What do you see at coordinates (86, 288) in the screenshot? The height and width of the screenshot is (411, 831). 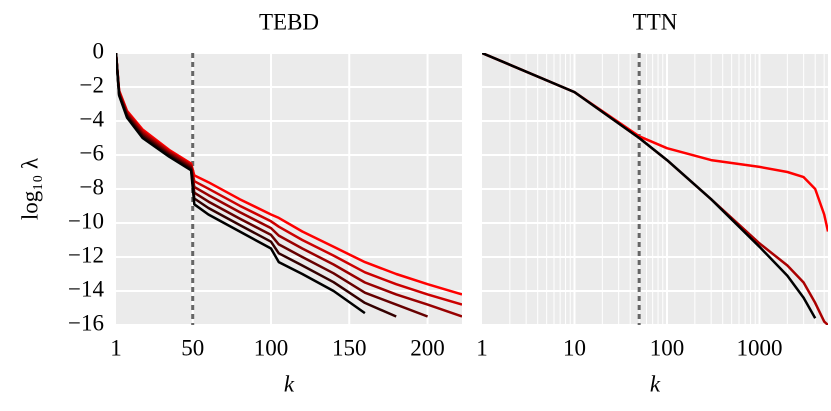 I see `y-tick-label: −14` at bounding box center [86, 288].